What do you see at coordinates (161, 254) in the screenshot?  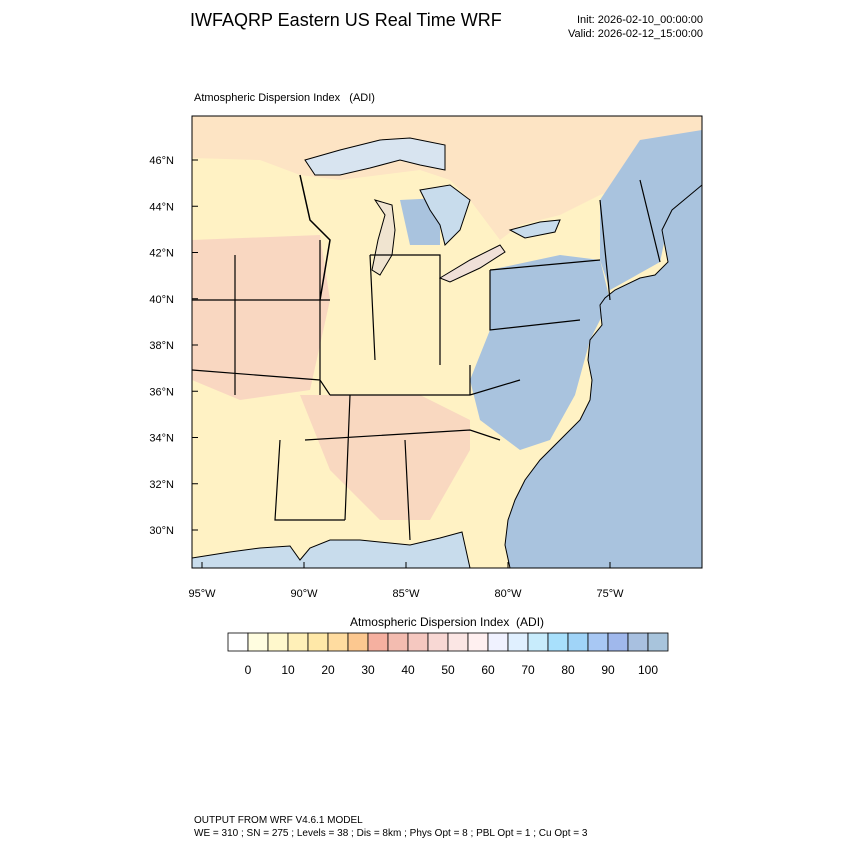 I see `lat-label: 42°N` at bounding box center [161, 254].